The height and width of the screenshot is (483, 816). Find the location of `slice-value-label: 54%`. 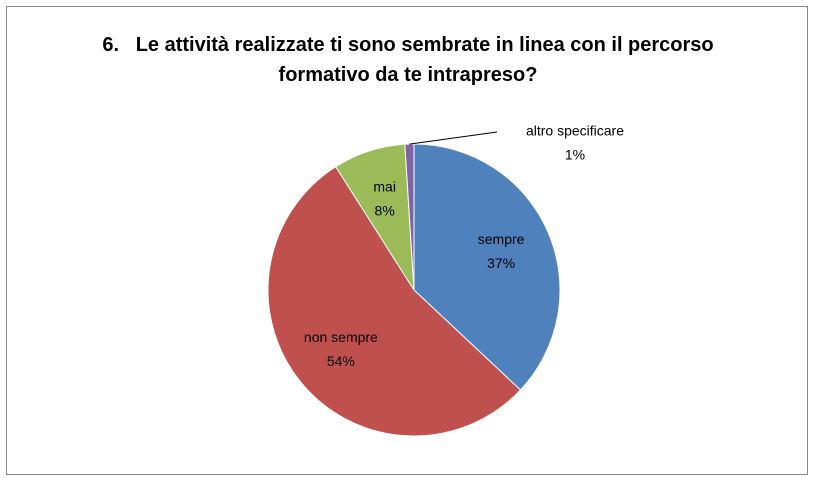

slice-value-label: 54% is located at coordinates (341, 361).